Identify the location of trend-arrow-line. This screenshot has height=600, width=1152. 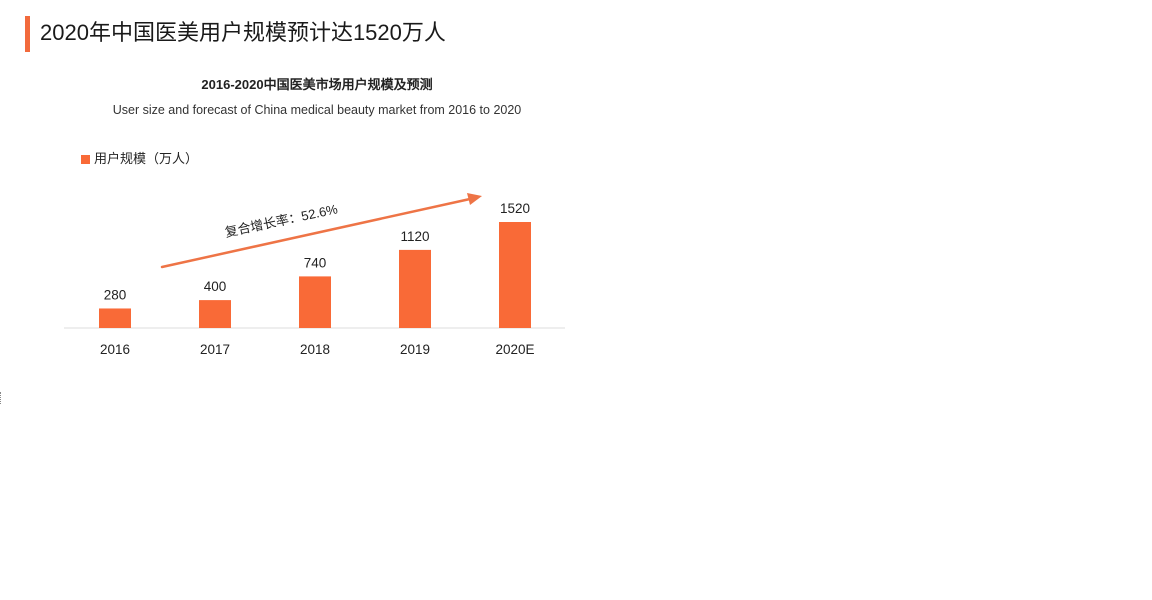
(316, 233).